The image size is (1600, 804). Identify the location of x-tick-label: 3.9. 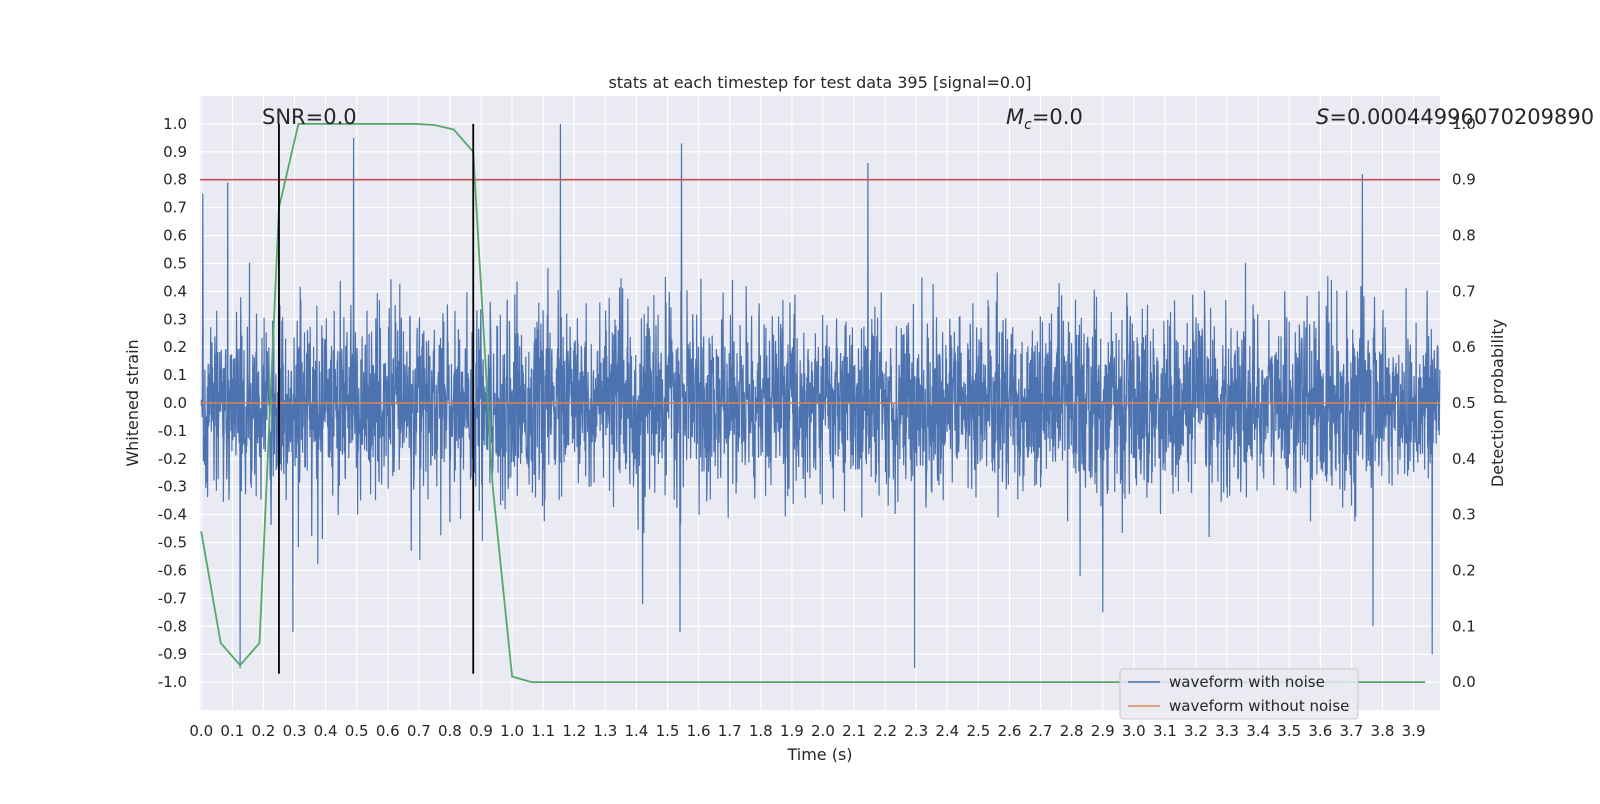
(1414, 731).